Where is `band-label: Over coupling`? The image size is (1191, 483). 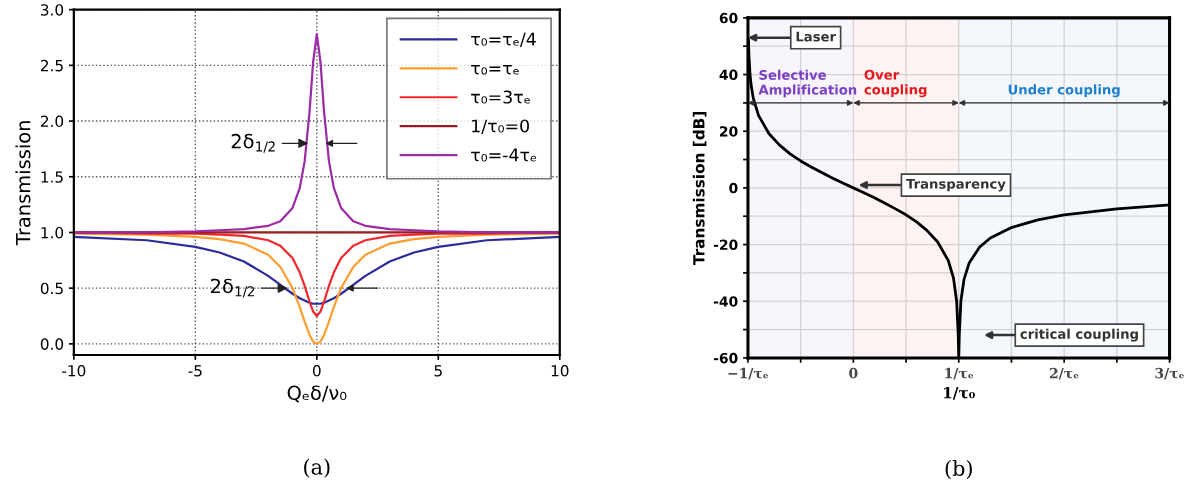
band-label: Over coupling is located at coordinates (895, 83).